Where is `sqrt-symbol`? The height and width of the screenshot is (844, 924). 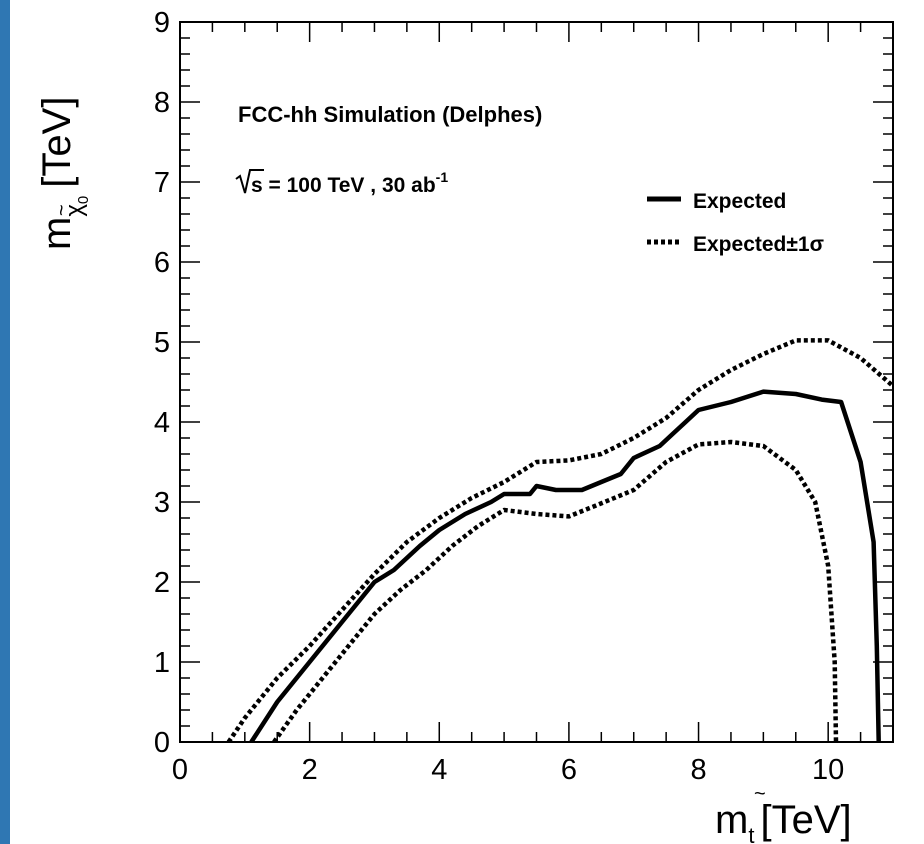
sqrt-symbol is located at coordinates (249, 181).